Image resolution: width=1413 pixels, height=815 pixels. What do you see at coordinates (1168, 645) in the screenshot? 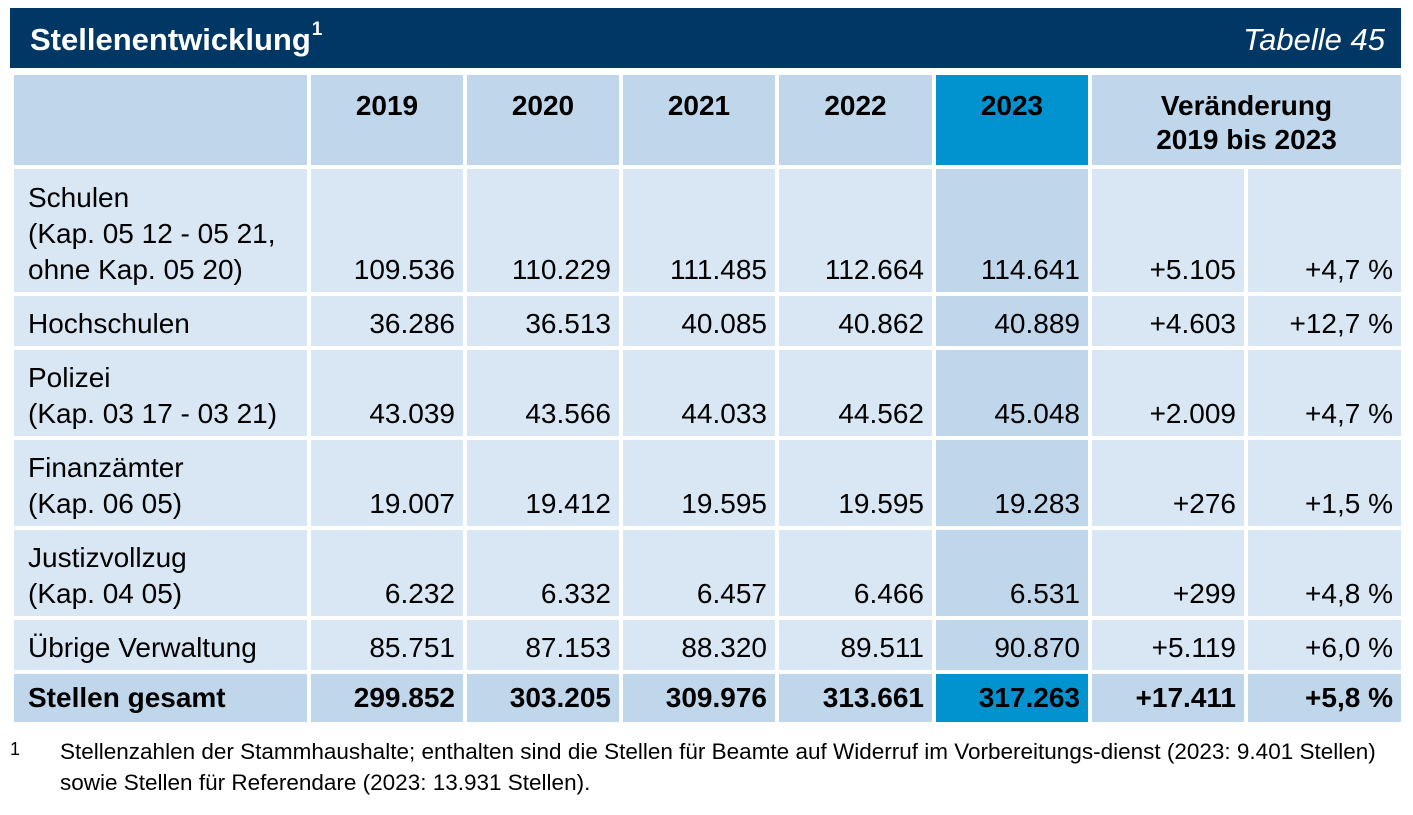
I see `change-absolute-cell: +5.119` at bounding box center [1168, 645].